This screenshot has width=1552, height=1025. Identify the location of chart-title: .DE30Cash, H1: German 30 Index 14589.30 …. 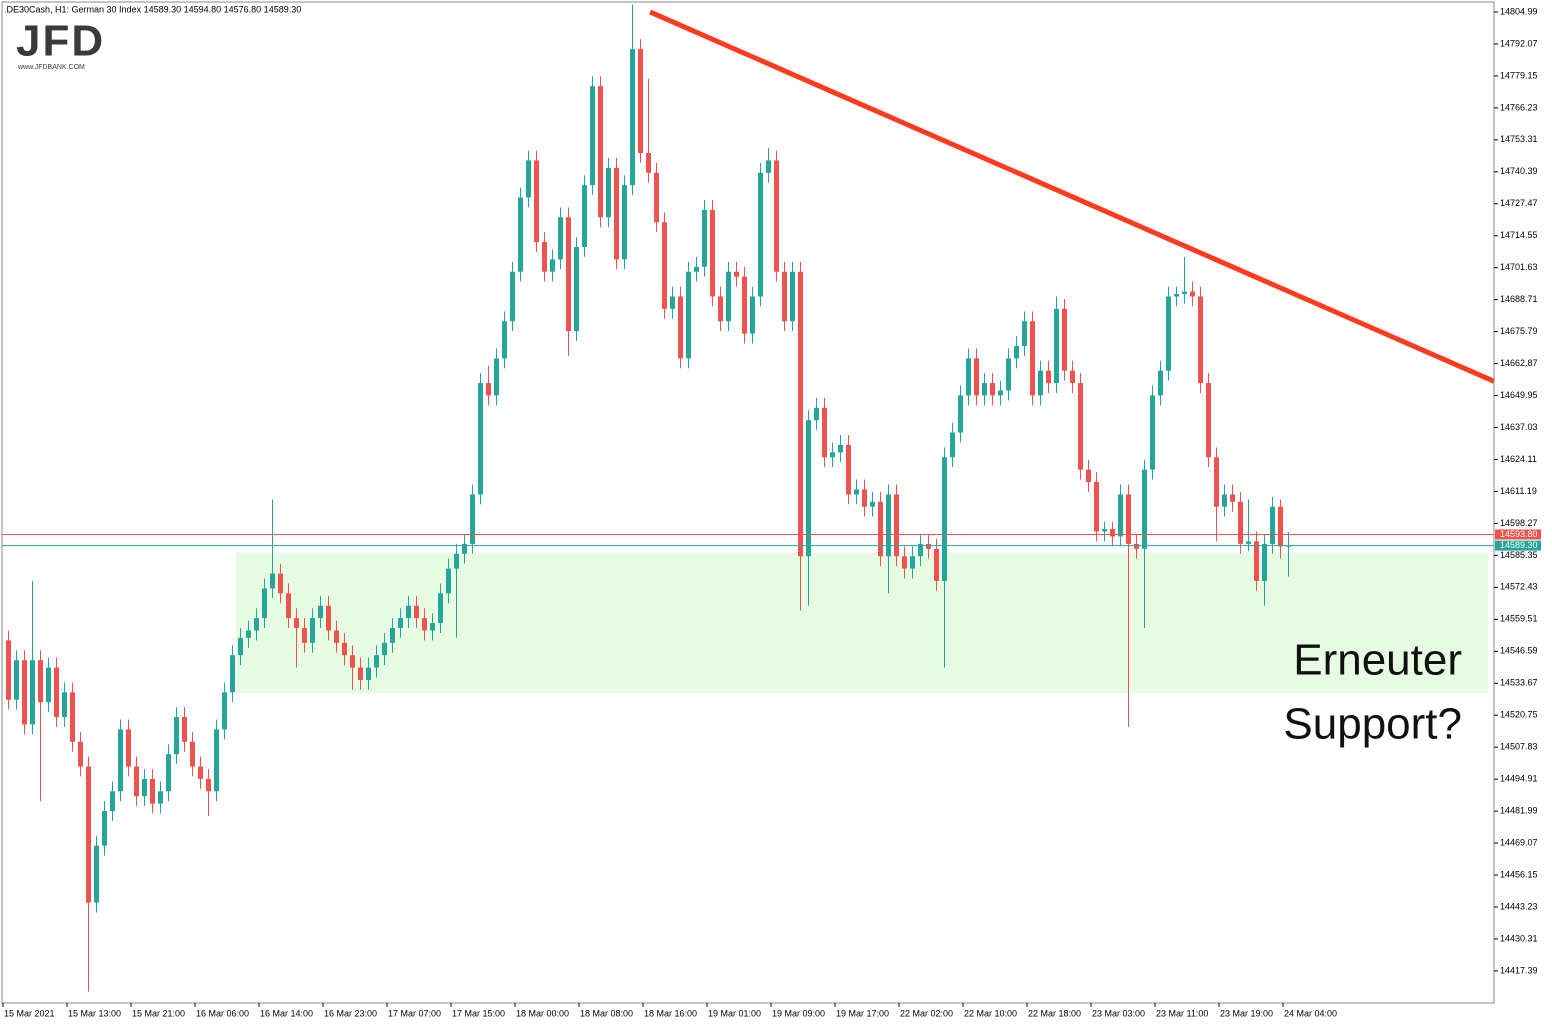
(152, 9).